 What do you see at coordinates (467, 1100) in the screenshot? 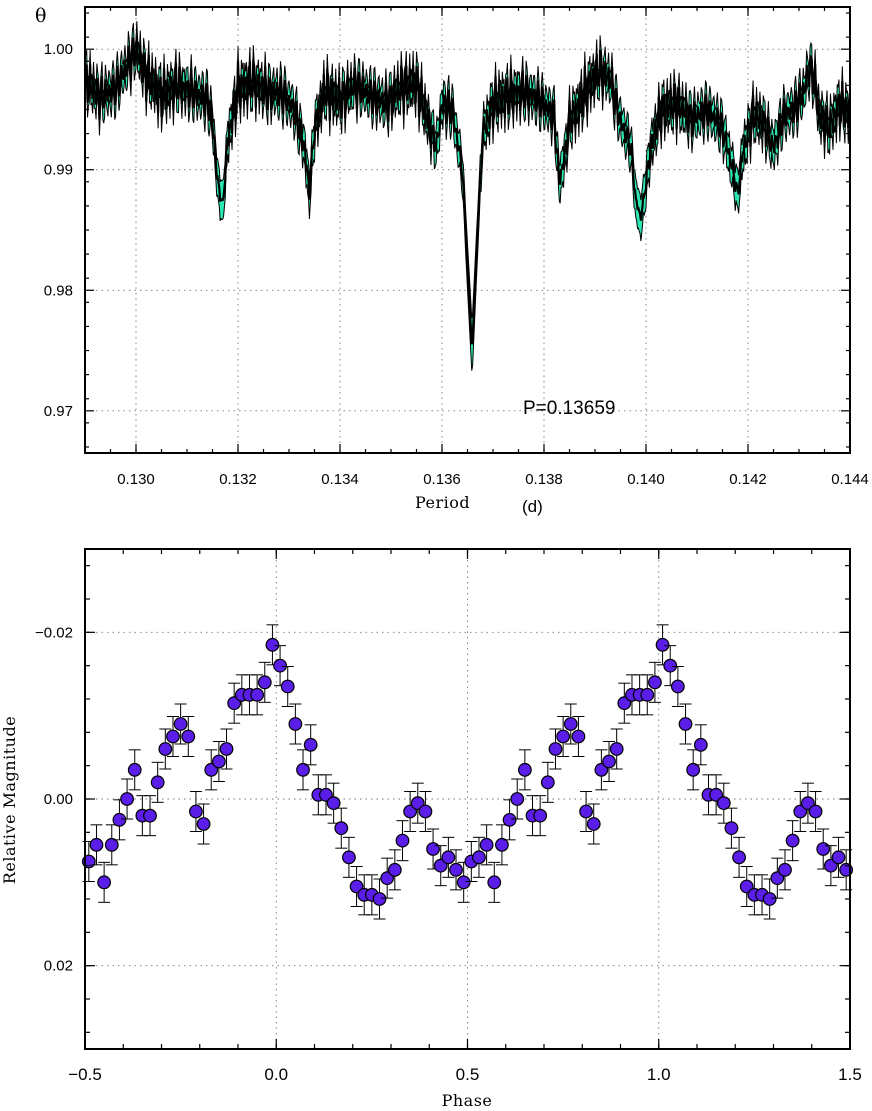
I see `phase-axis-title: Phase` at bounding box center [467, 1100].